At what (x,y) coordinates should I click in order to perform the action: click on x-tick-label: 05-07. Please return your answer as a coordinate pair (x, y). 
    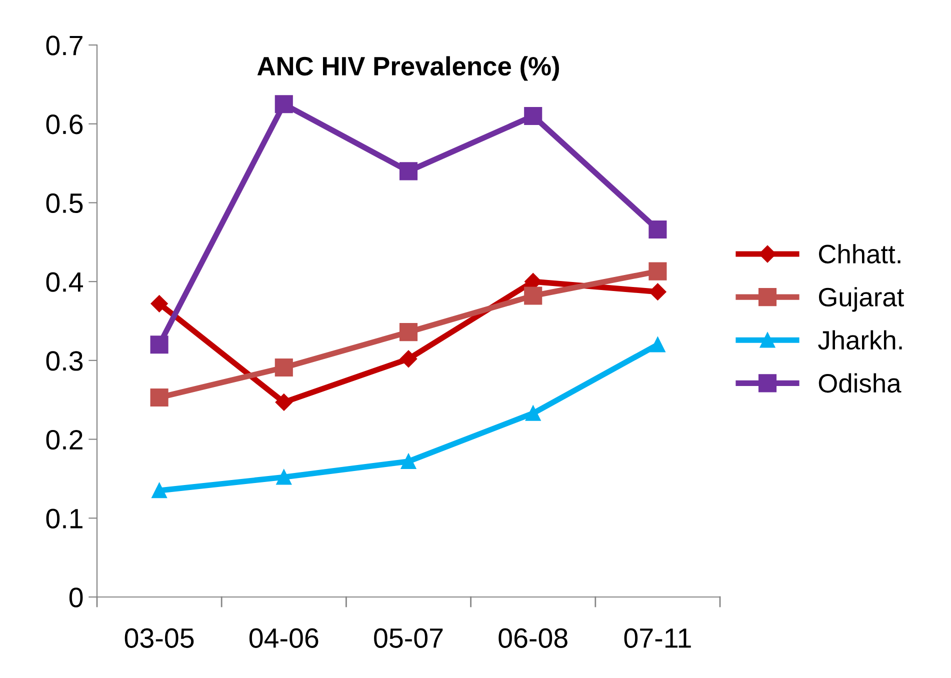
    Looking at the image, I should click on (408, 638).